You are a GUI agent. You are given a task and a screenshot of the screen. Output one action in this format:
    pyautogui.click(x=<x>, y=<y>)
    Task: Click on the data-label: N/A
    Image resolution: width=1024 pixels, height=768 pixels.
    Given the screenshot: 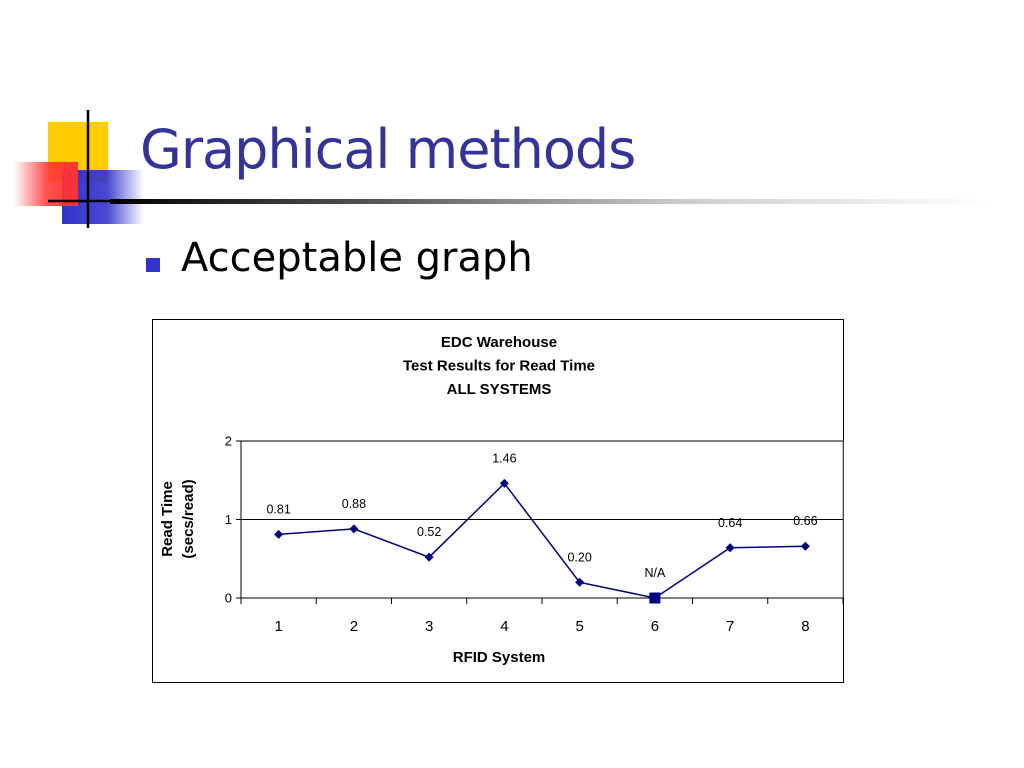 What is the action you would take?
    pyautogui.click(x=655, y=573)
    